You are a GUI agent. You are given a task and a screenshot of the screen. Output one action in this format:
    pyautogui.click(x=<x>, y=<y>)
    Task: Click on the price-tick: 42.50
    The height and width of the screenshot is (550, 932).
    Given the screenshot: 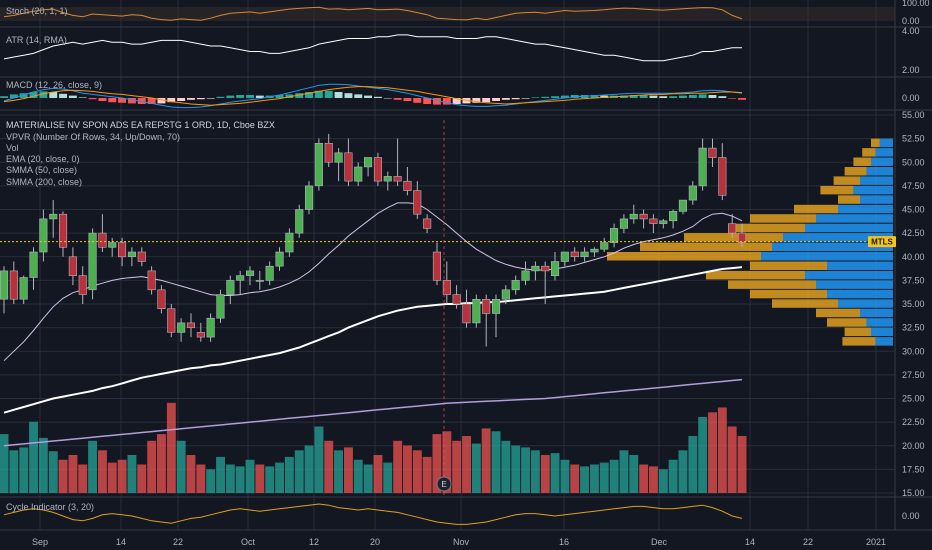 What is the action you would take?
    pyautogui.click(x=913, y=233)
    